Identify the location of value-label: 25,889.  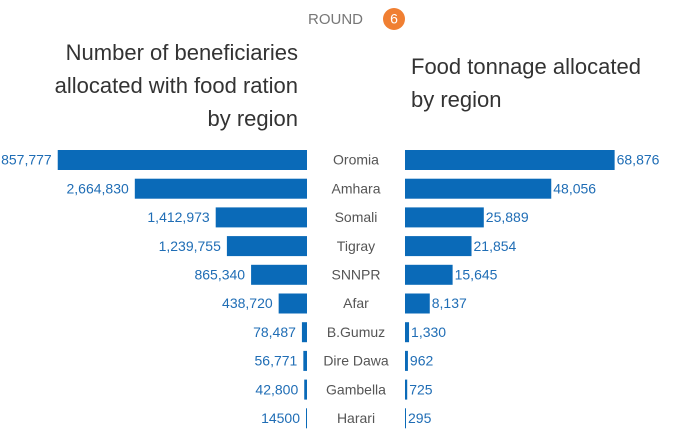
(507, 217).